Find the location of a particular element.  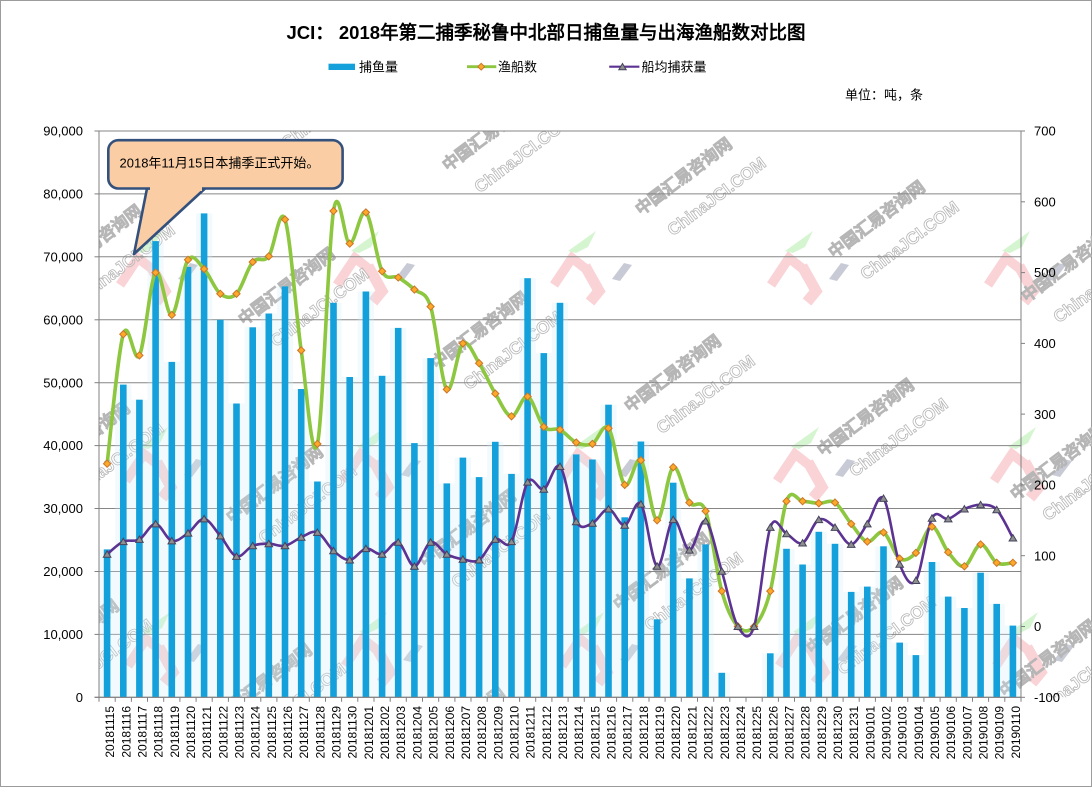

svg-text: 20181223 is located at coordinates (725, 733).